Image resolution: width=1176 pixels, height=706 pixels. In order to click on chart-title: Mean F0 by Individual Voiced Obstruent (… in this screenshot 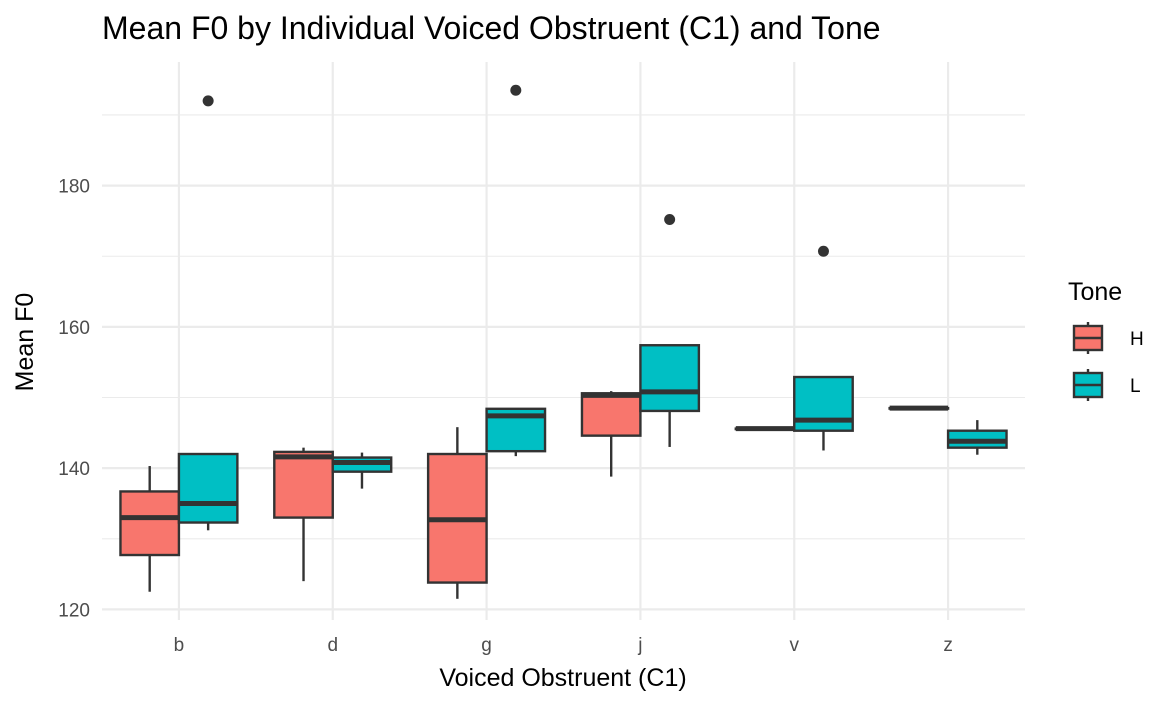, I will do `click(491, 28)`.